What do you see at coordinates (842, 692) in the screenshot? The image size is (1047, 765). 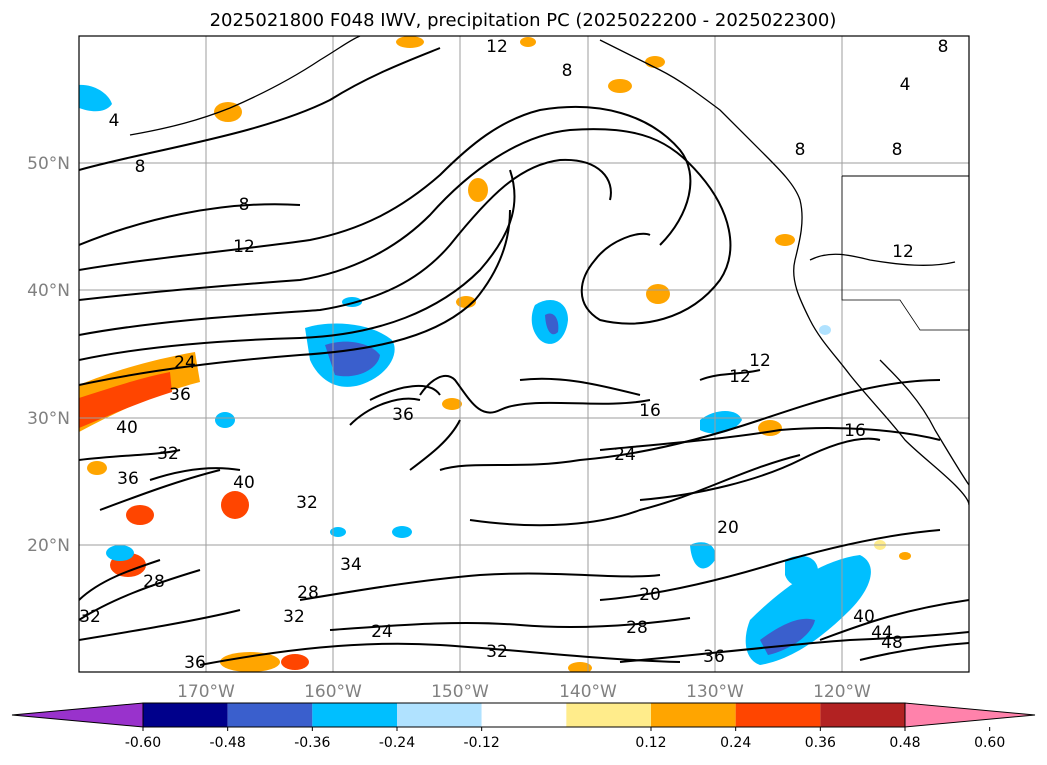 I see `lon-tick-label: 120°W` at bounding box center [842, 692].